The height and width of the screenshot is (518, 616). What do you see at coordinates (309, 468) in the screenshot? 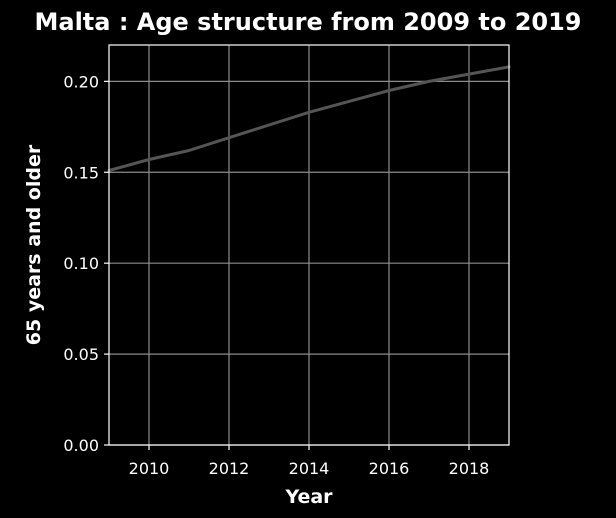
I see `x-tick-label: 2014` at bounding box center [309, 468].